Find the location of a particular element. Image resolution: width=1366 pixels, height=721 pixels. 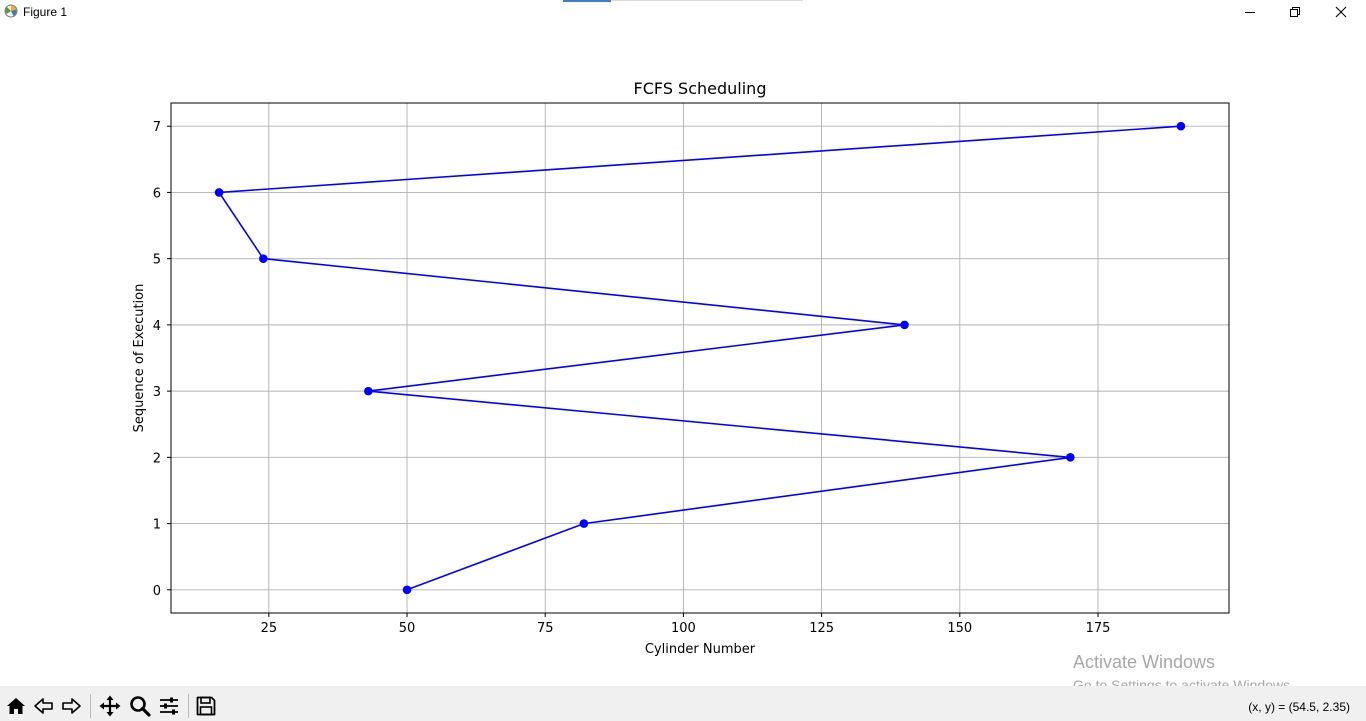

x-tick-label: 25 is located at coordinates (269, 628).